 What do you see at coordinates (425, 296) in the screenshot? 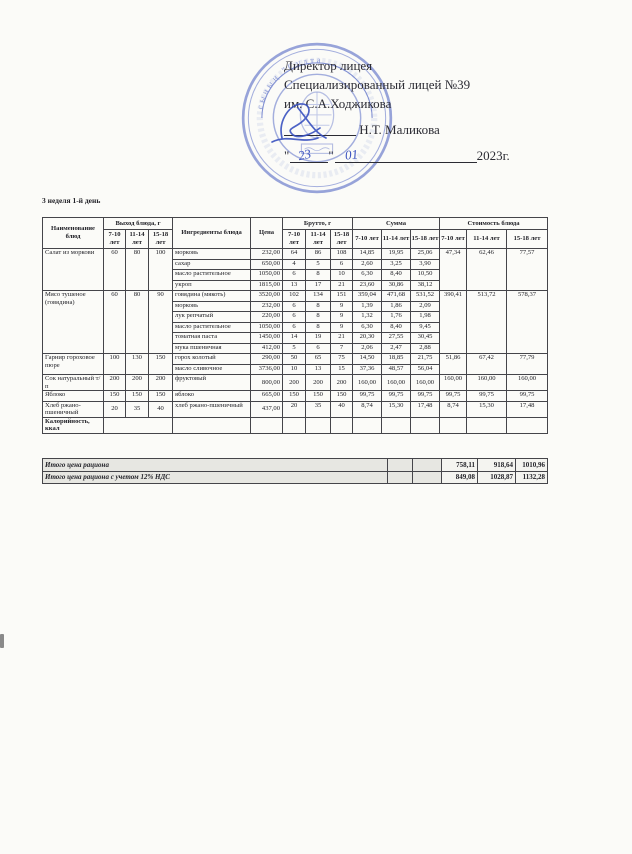
I see `sum-cell: 531,52` at bounding box center [425, 296].